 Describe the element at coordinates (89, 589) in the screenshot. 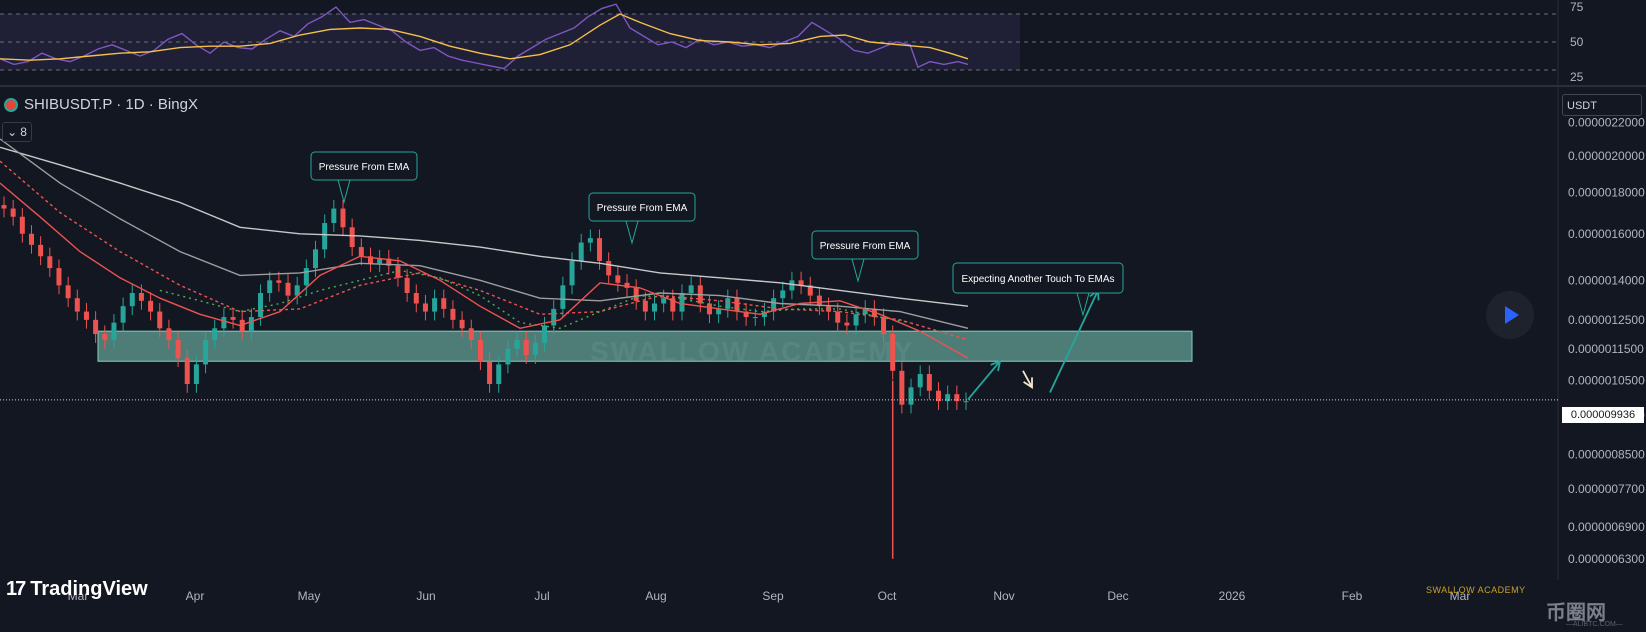

I see `tradingview-wordmark: TradingView` at that location.